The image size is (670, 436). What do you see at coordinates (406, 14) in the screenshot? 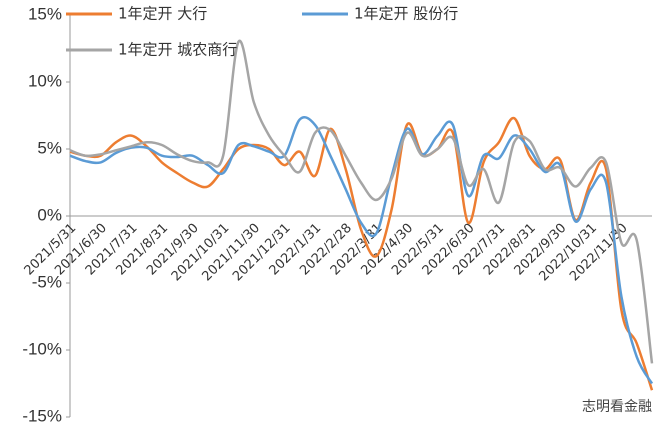
I see `legend-label: 1年定开 股份行` at bounding box center [406, 14].